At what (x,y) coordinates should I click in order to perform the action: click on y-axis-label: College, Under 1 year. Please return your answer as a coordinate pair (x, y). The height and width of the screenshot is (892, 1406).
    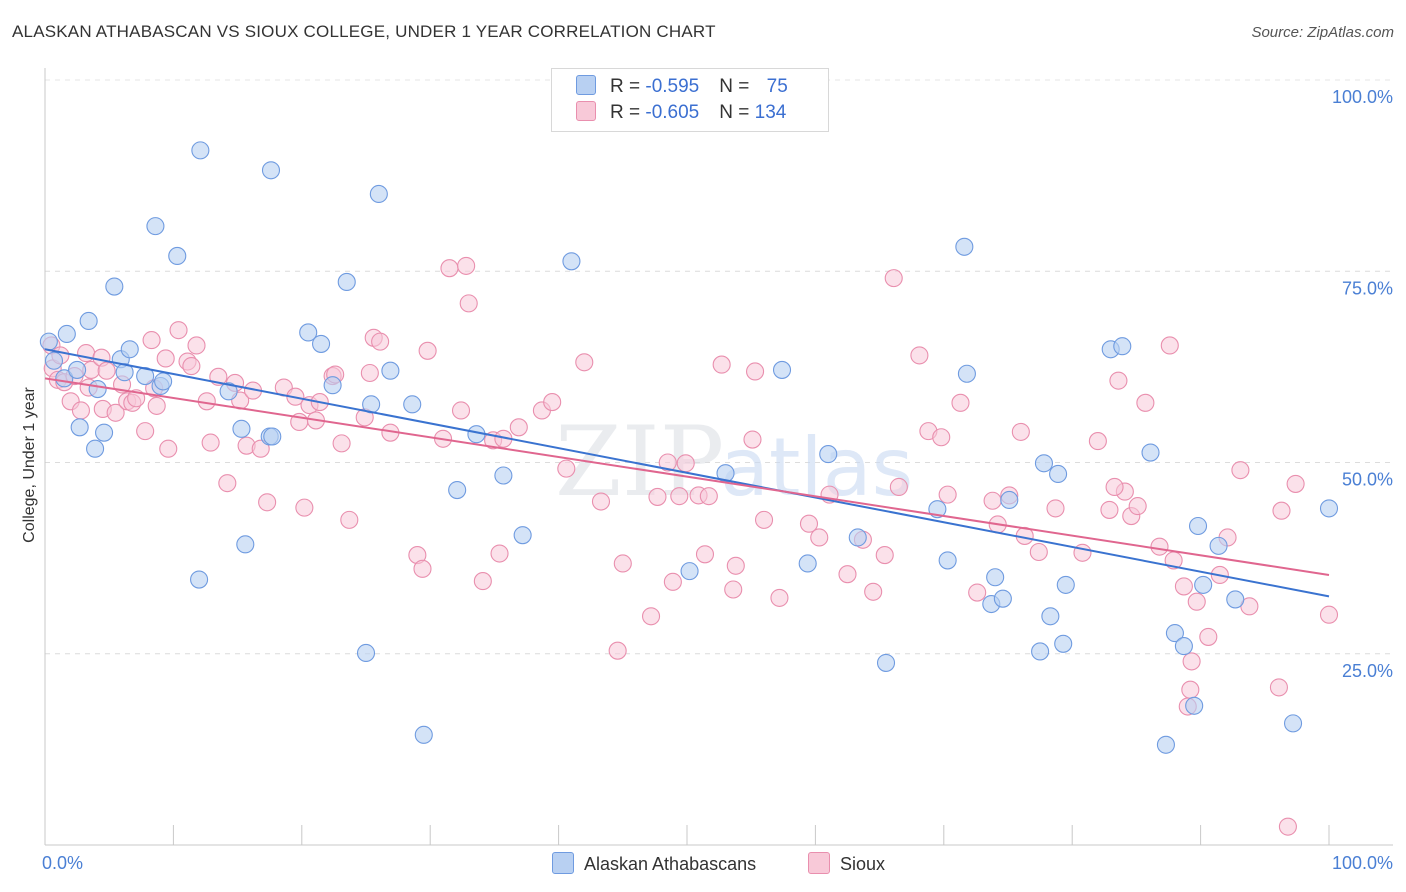
    Looking at the image, I should click on (29, 465).